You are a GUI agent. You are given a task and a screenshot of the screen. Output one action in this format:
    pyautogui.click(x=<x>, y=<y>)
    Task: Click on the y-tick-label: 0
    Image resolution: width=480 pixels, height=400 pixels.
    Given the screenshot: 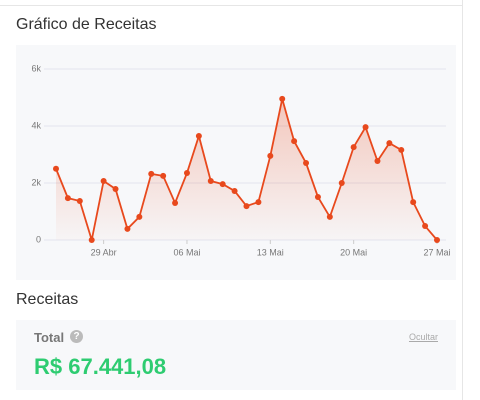 What is the action you would take?
    pyautogui.click(x=38, y=239)
    